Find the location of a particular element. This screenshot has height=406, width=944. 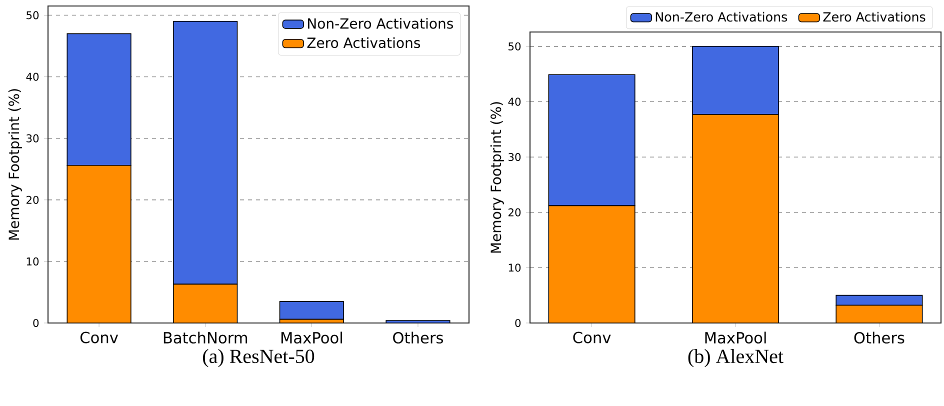

text: (a) ResNet-50 is located at coordinates (258, 358).